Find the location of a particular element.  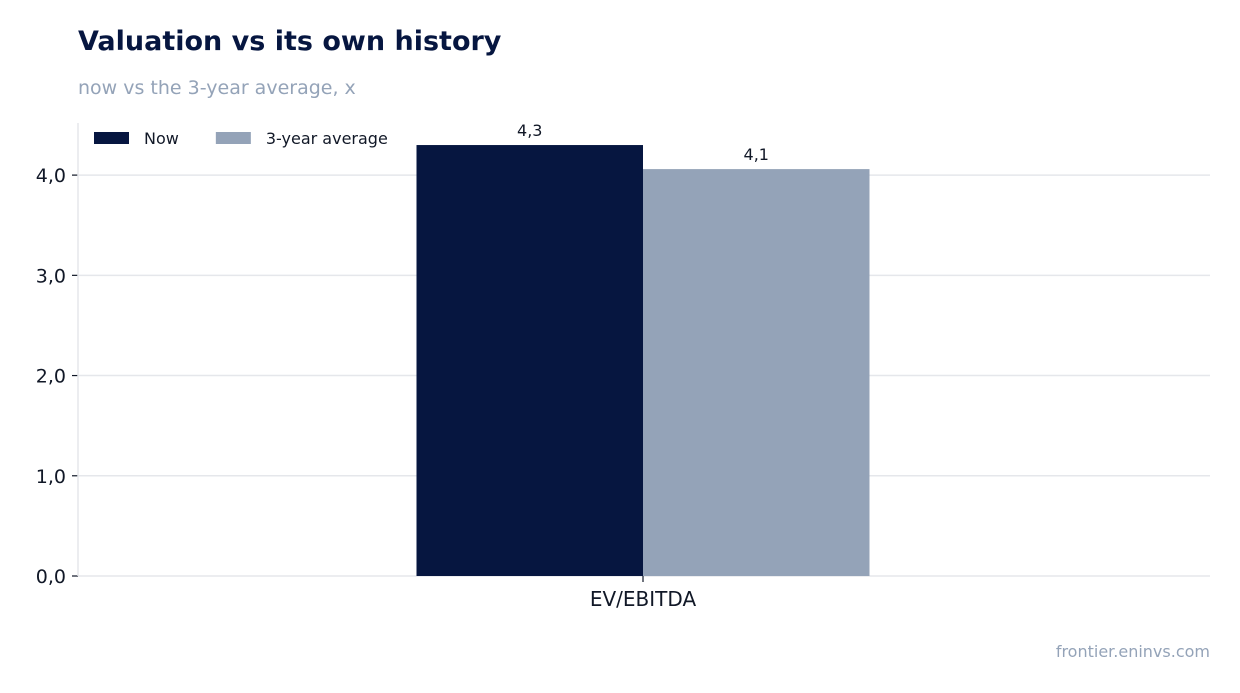

legend-label: 3-year average is located at coordinates (327, 138).